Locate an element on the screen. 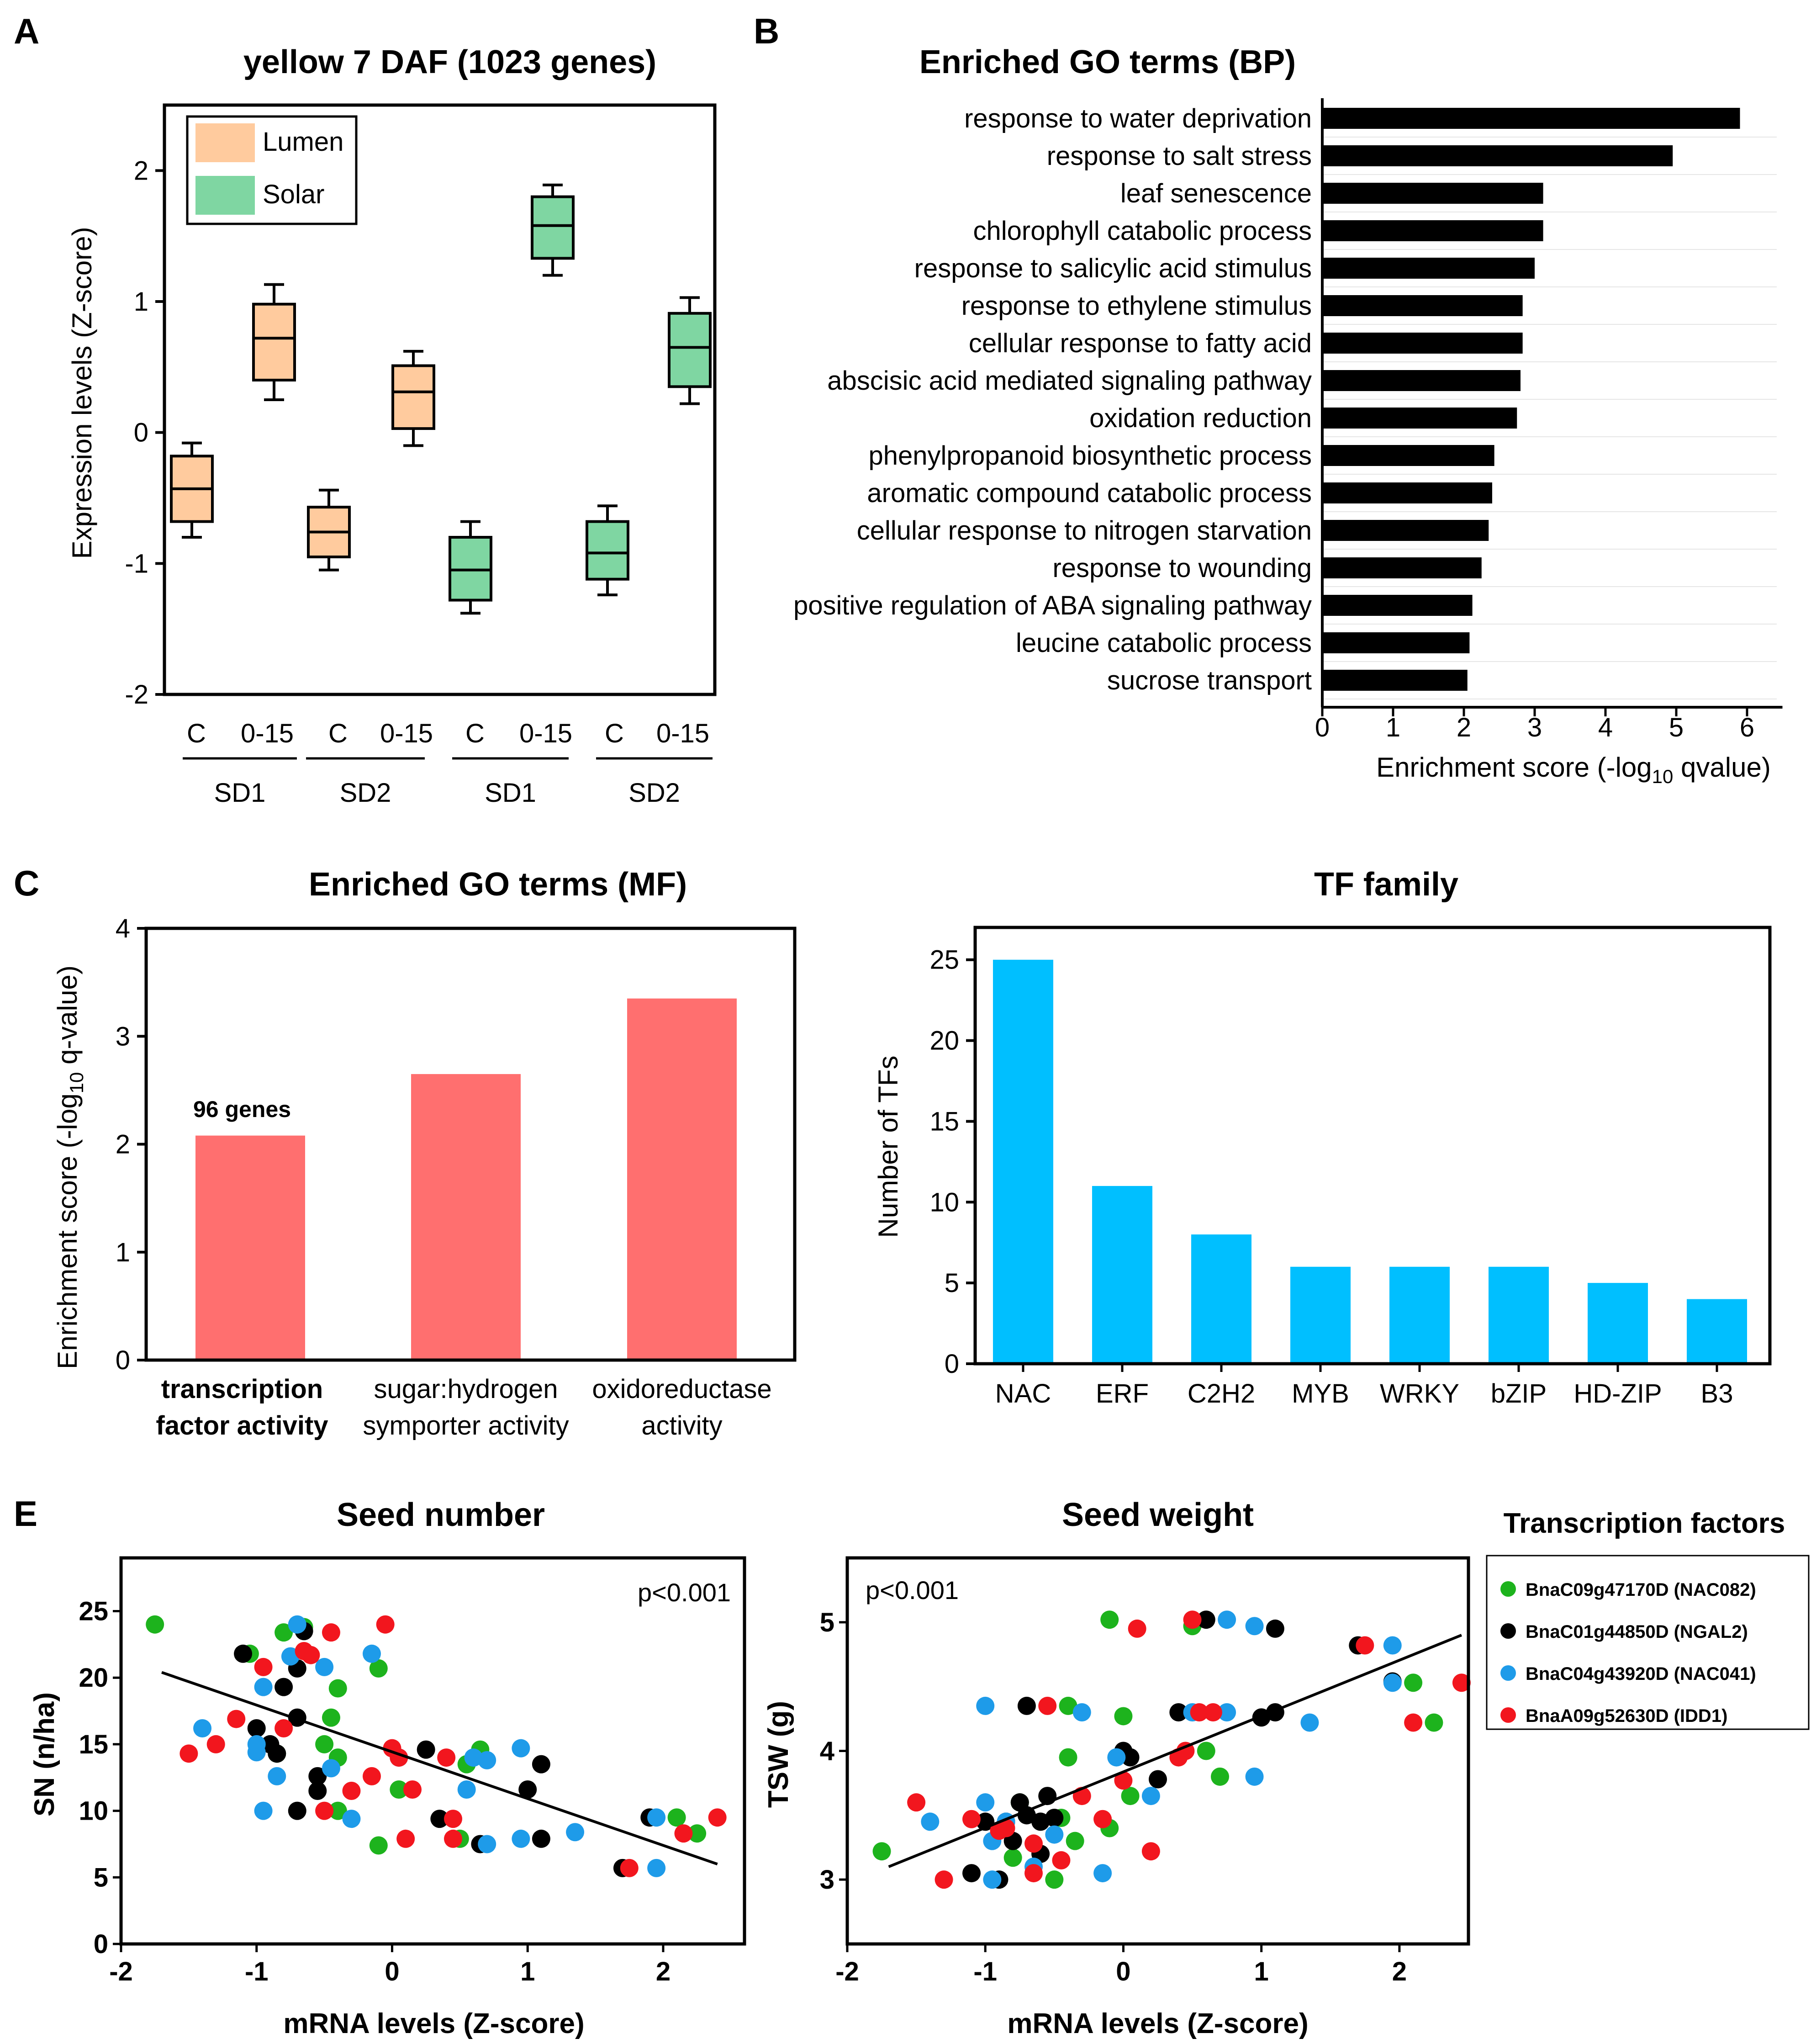 The image size is (1811, 2044). xtick-label: 0-15 is located at coordinates (682, 733).